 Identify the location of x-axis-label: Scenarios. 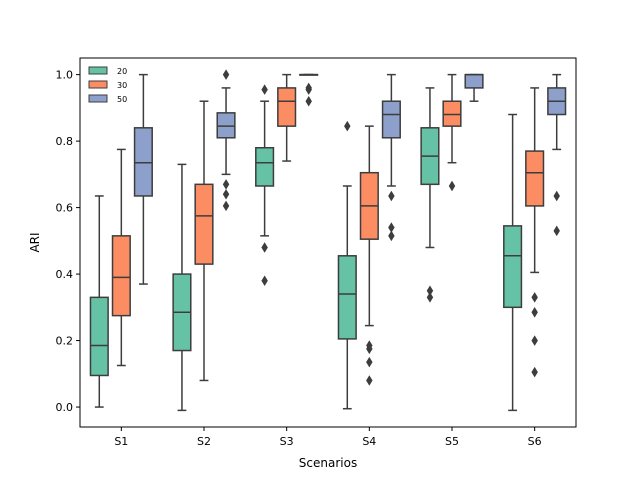
(328, 463).